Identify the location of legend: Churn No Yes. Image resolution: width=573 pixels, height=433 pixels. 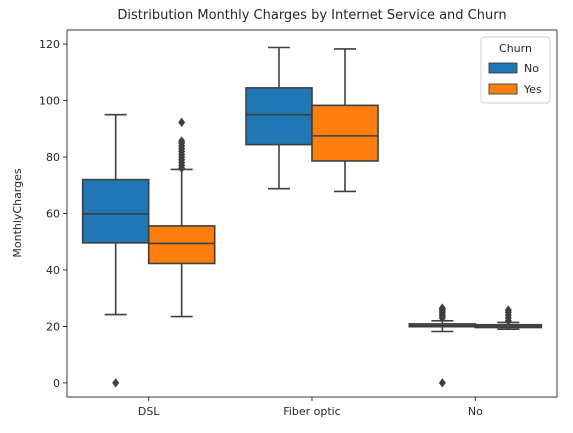
(515, 70).